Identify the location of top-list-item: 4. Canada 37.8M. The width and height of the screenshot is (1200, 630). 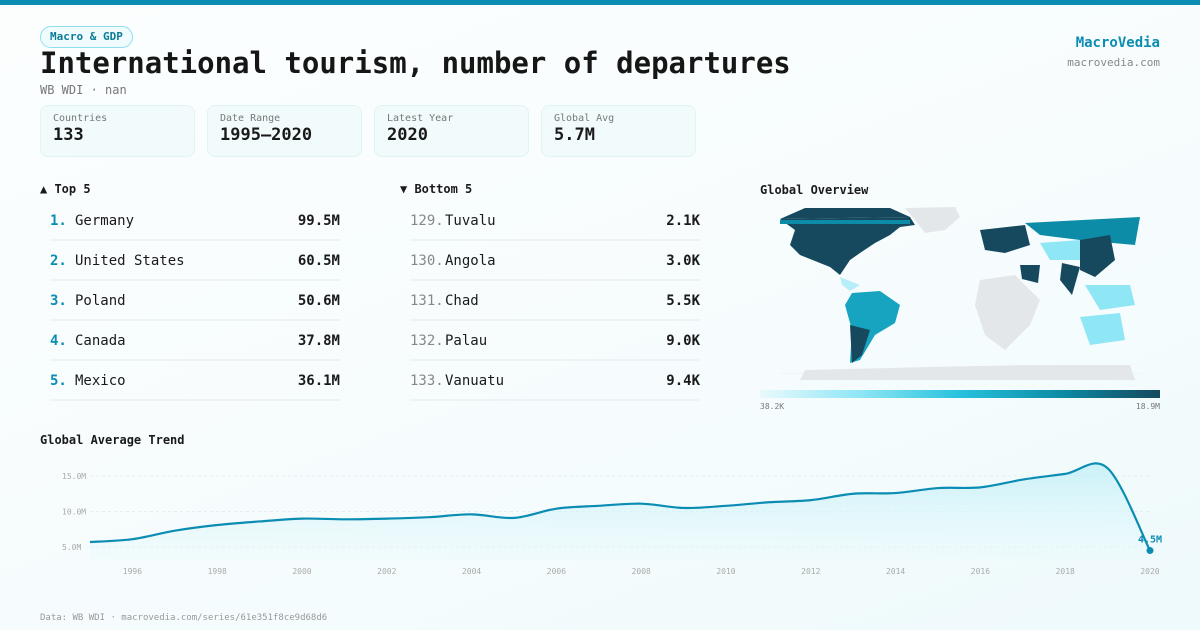
(195, 341).